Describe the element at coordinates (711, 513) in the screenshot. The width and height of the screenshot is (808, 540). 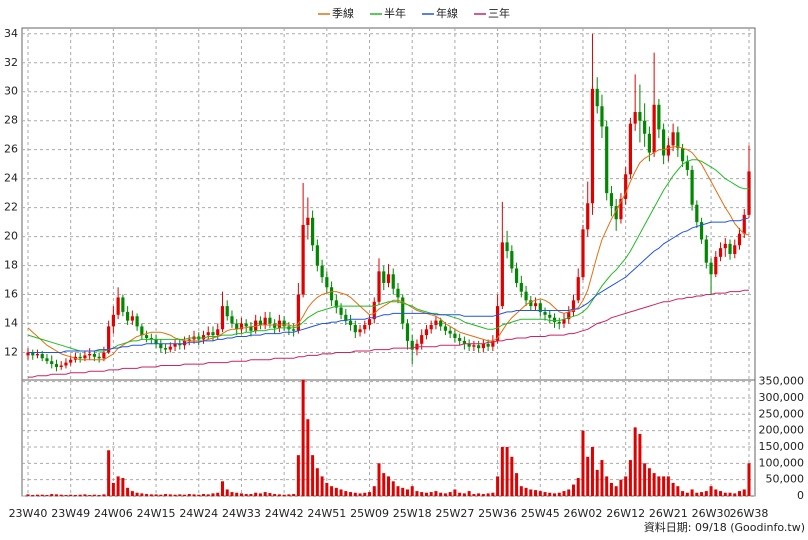
I see `x-tick-label: 26W30` at that location.